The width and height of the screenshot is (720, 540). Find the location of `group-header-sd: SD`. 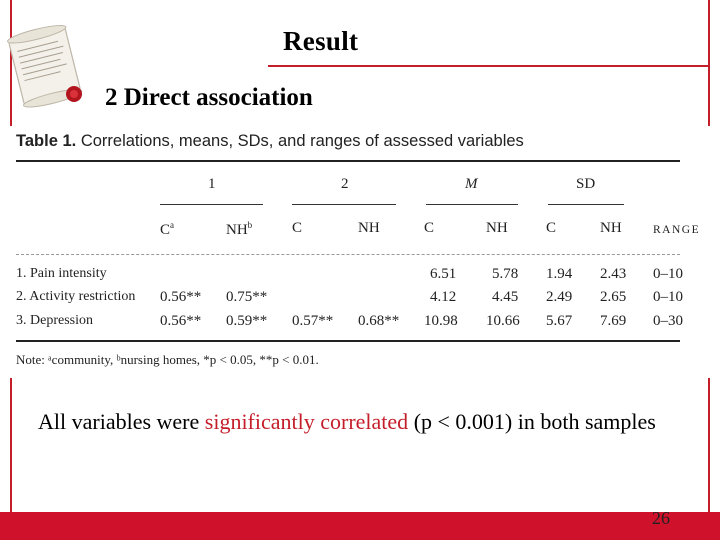

group-header-sd: SD is located at coordinates (586, 184).